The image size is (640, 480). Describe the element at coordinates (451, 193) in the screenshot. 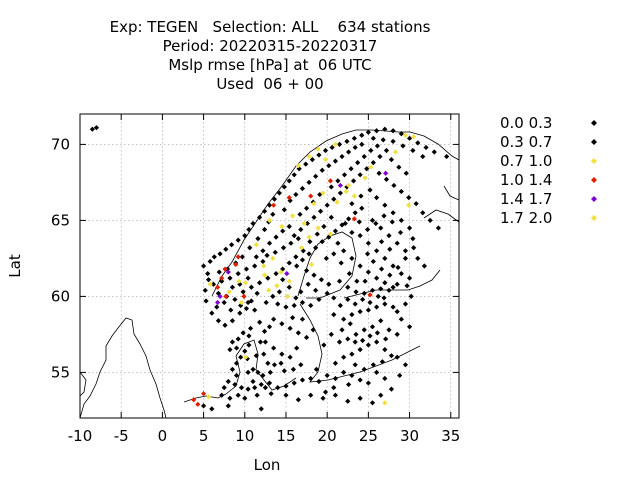

I see `coastline-kola` at that location.